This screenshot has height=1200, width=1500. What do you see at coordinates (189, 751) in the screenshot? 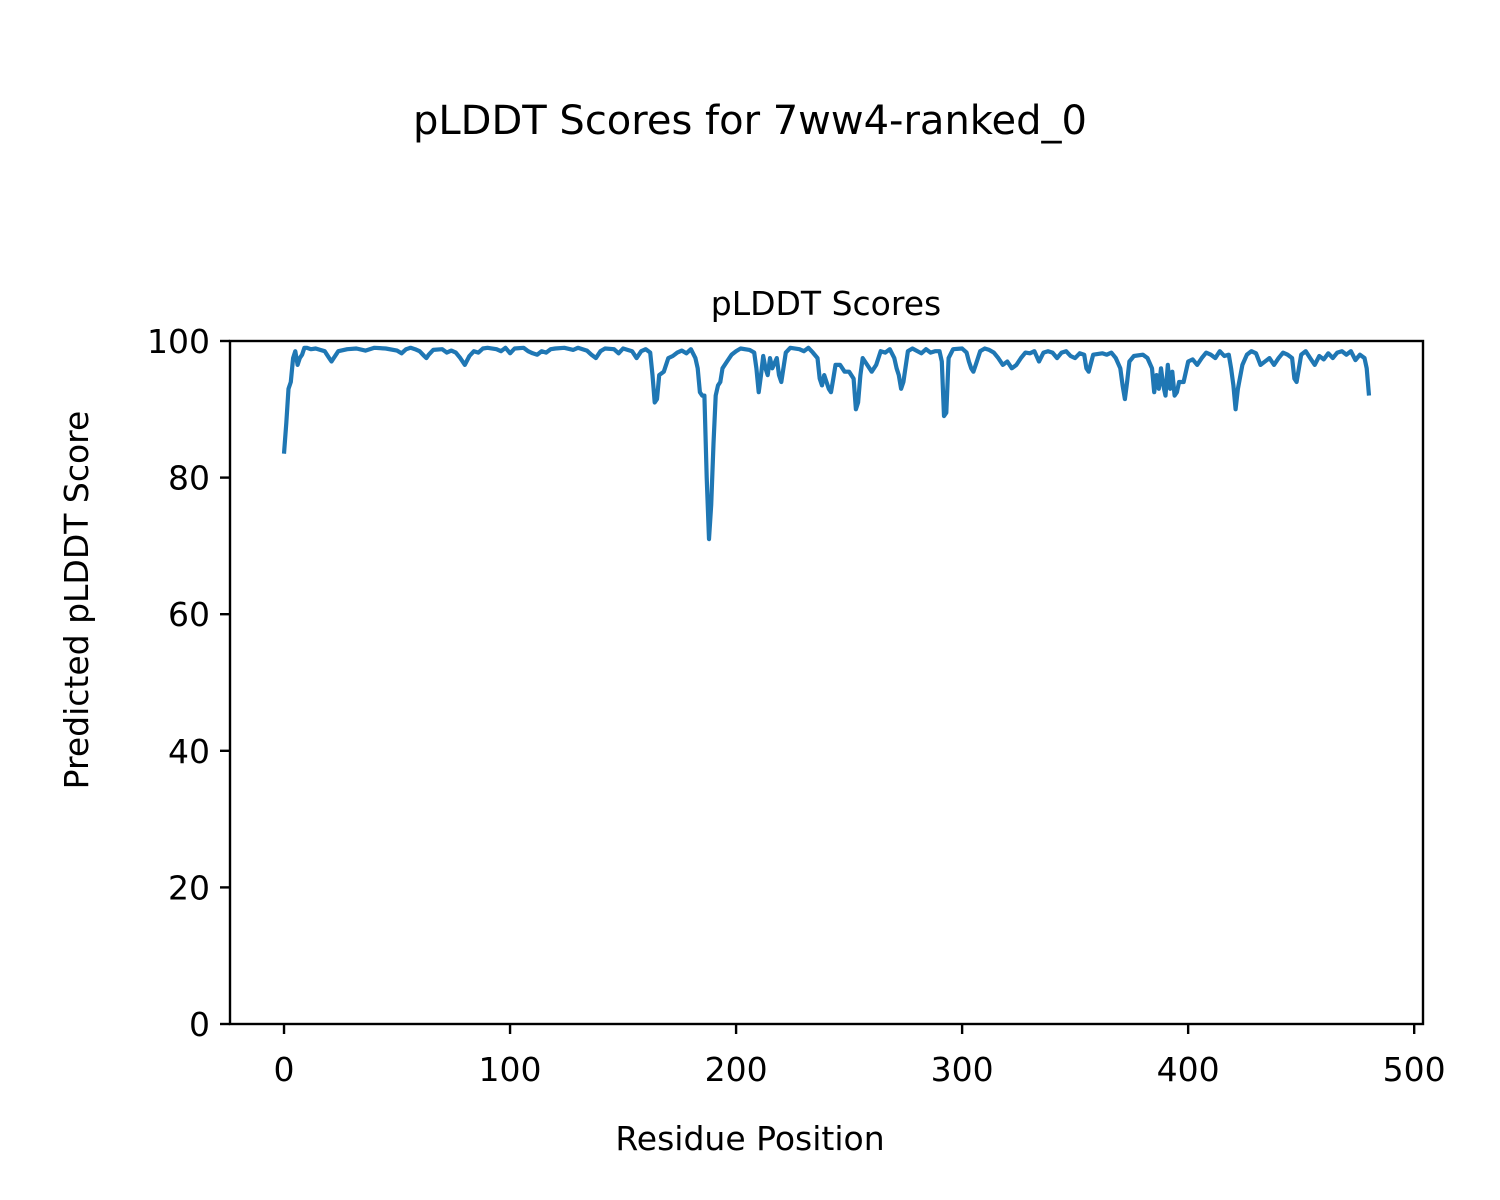
I see `y-tick-label: 40` at bounding box center [189, 751].